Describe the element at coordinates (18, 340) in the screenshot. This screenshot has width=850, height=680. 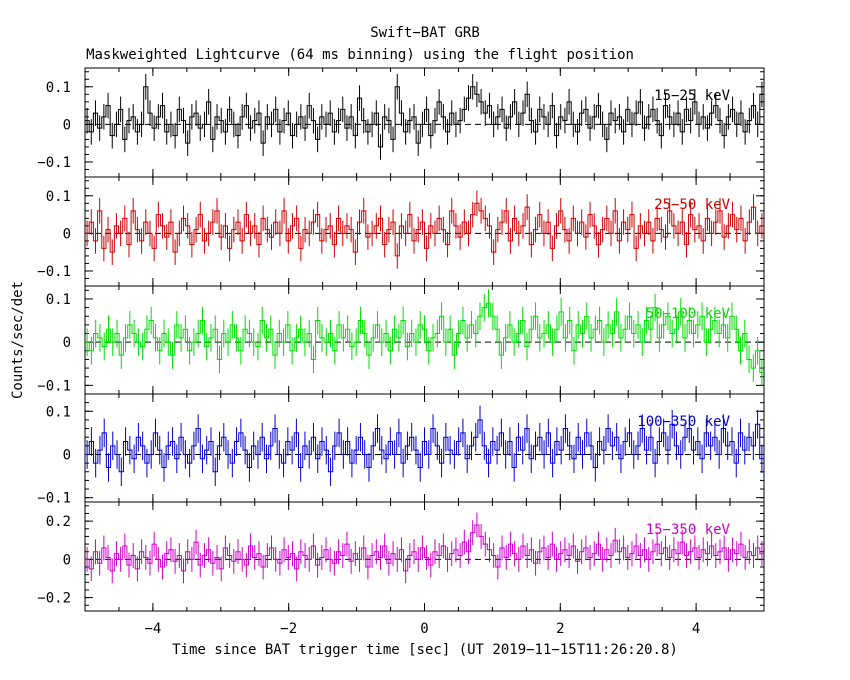
I see `y-axis-label: Counts/sec/det` at that location.